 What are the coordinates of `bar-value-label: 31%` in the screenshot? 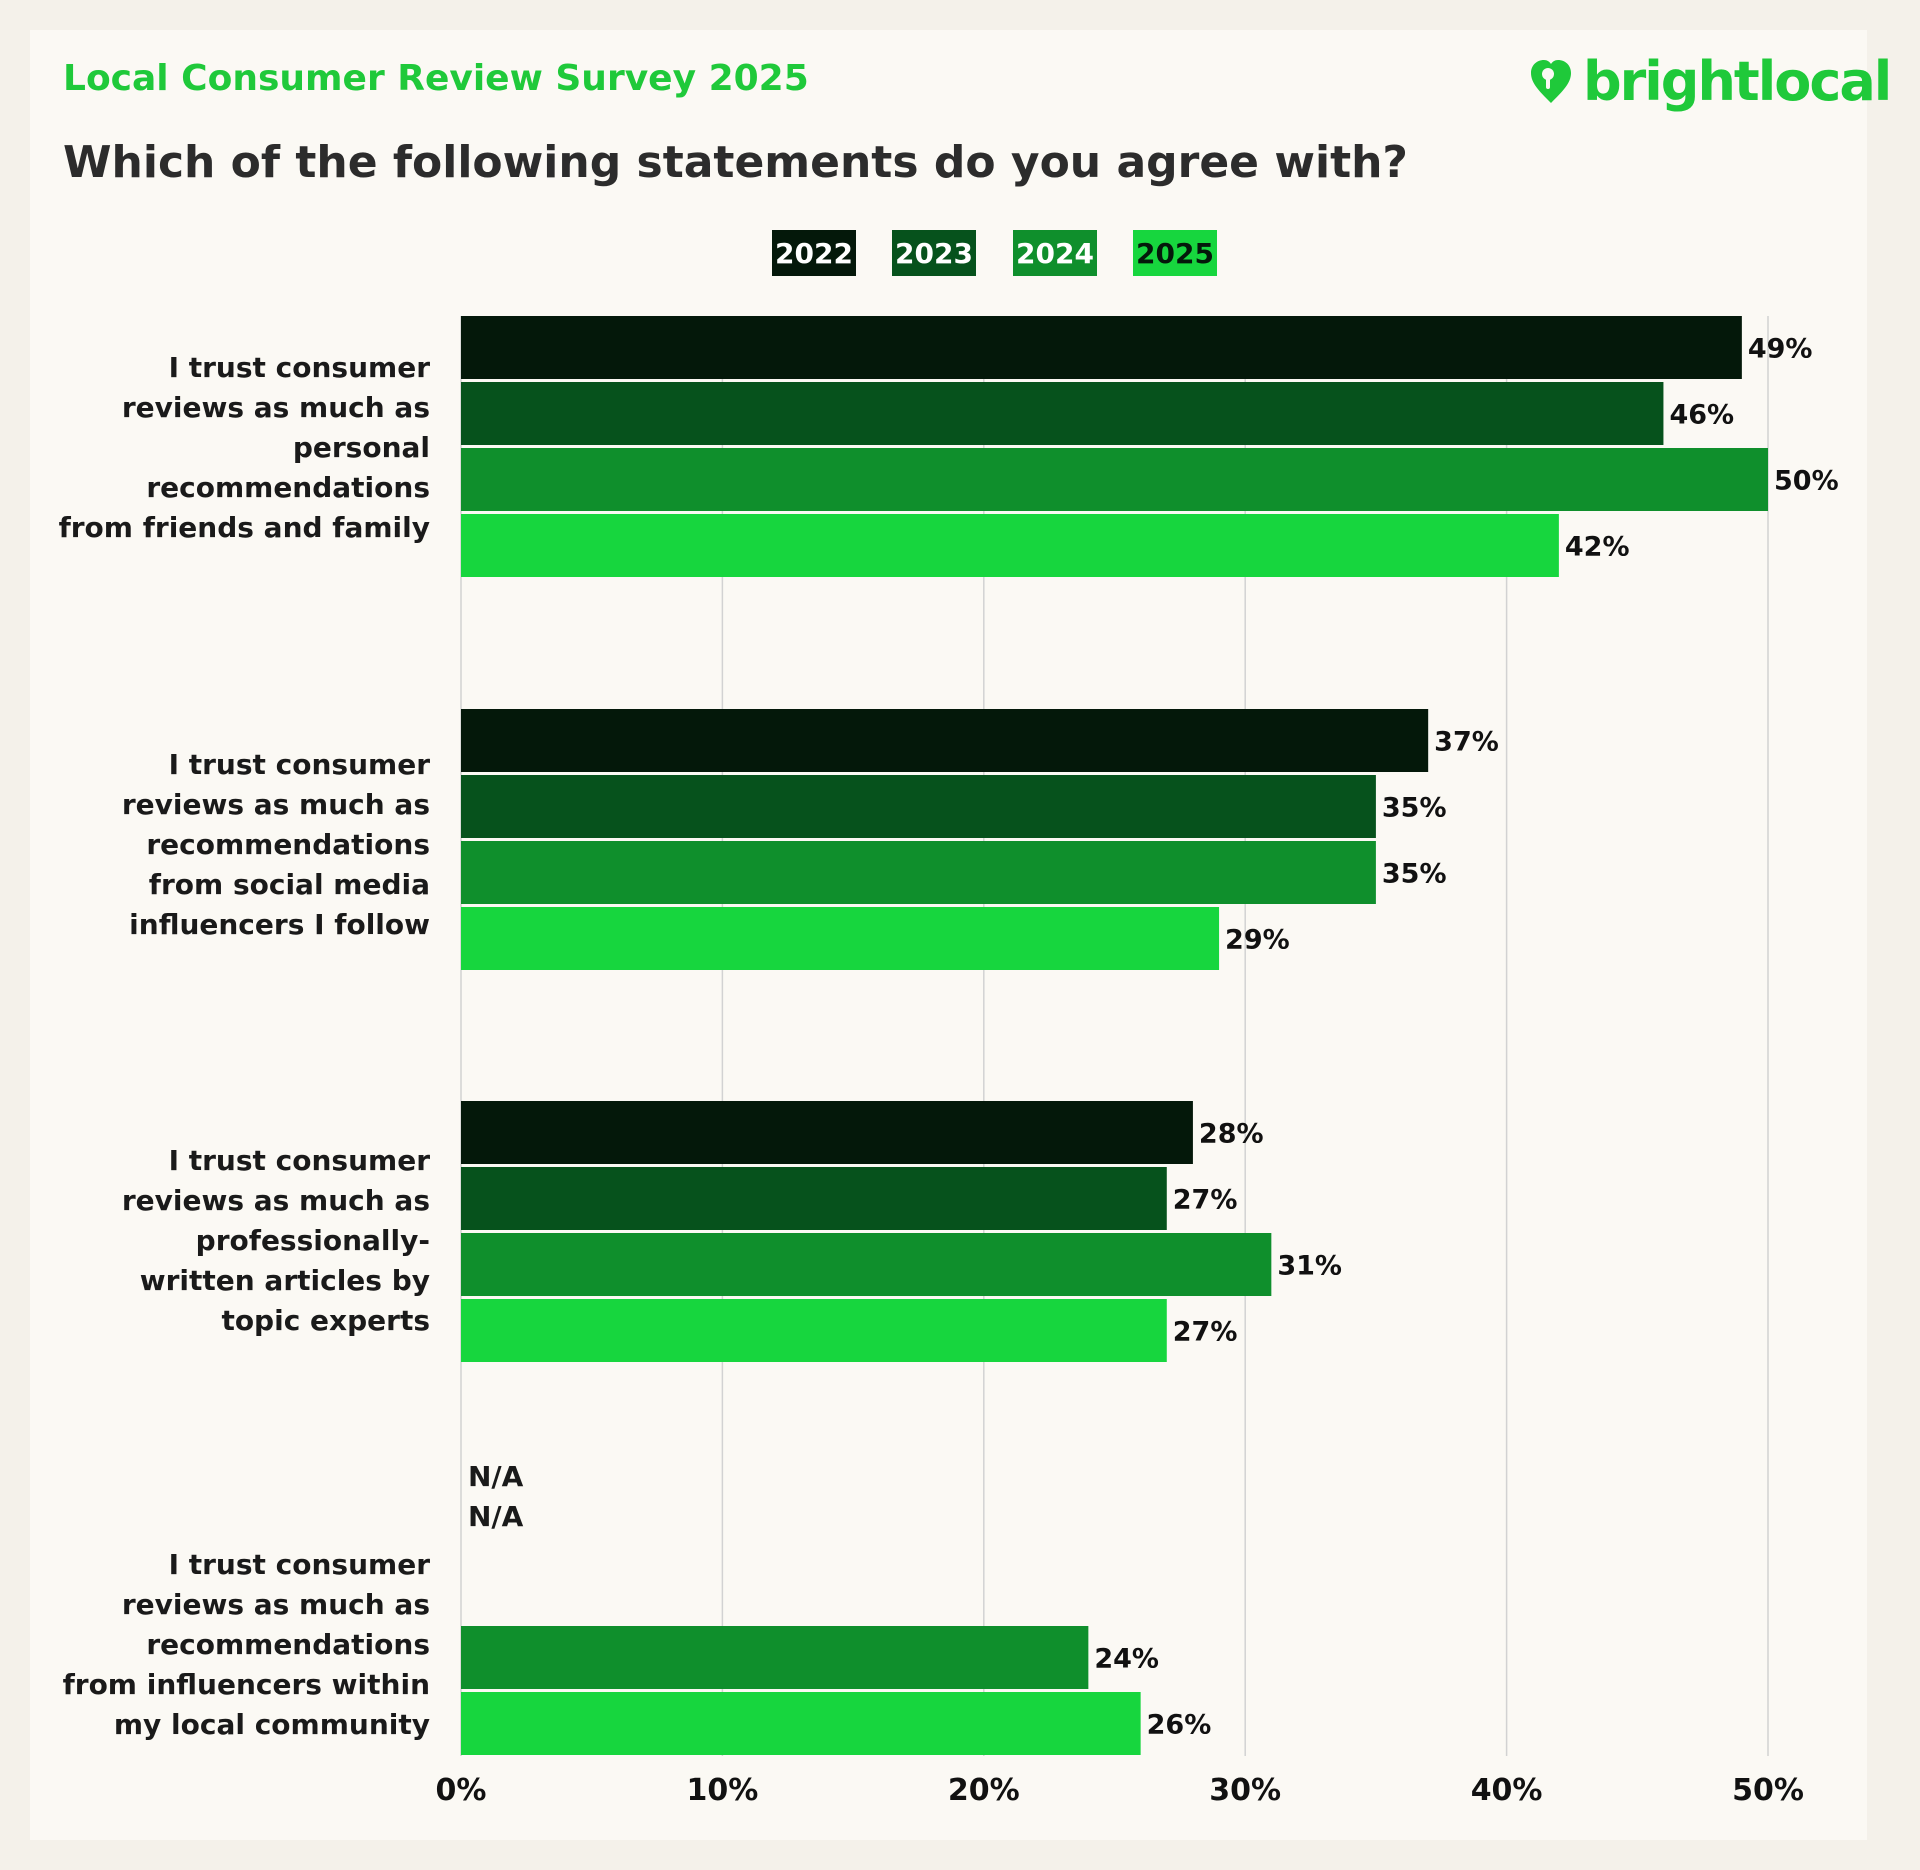 It's located at (1309, 1266).